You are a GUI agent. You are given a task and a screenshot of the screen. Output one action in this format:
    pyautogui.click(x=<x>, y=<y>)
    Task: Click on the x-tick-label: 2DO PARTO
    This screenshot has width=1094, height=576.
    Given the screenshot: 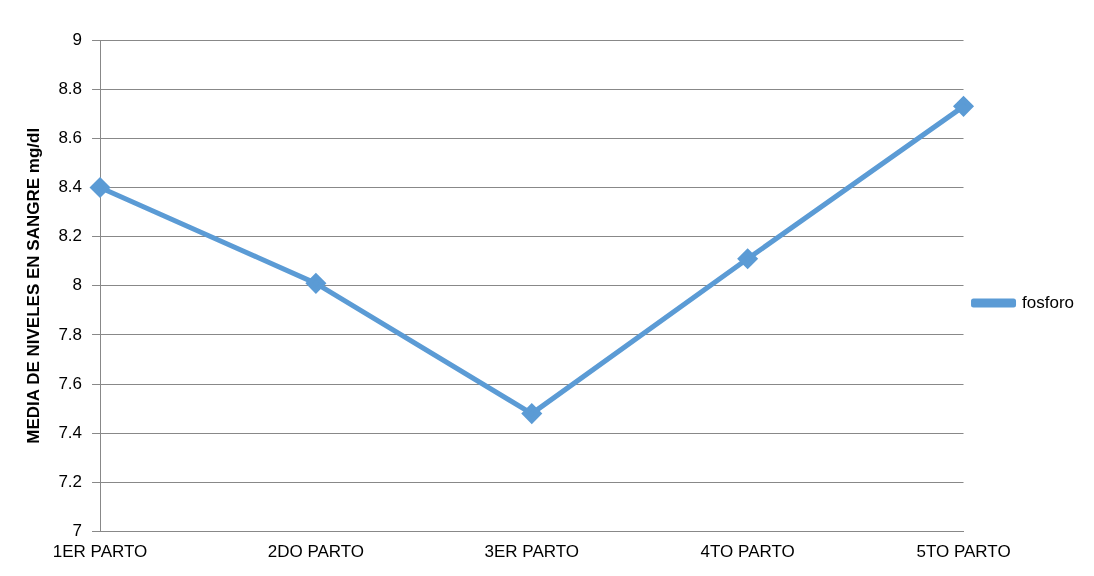 What is the action you would take?
    pyautogui.click(x=316, y=552)
    